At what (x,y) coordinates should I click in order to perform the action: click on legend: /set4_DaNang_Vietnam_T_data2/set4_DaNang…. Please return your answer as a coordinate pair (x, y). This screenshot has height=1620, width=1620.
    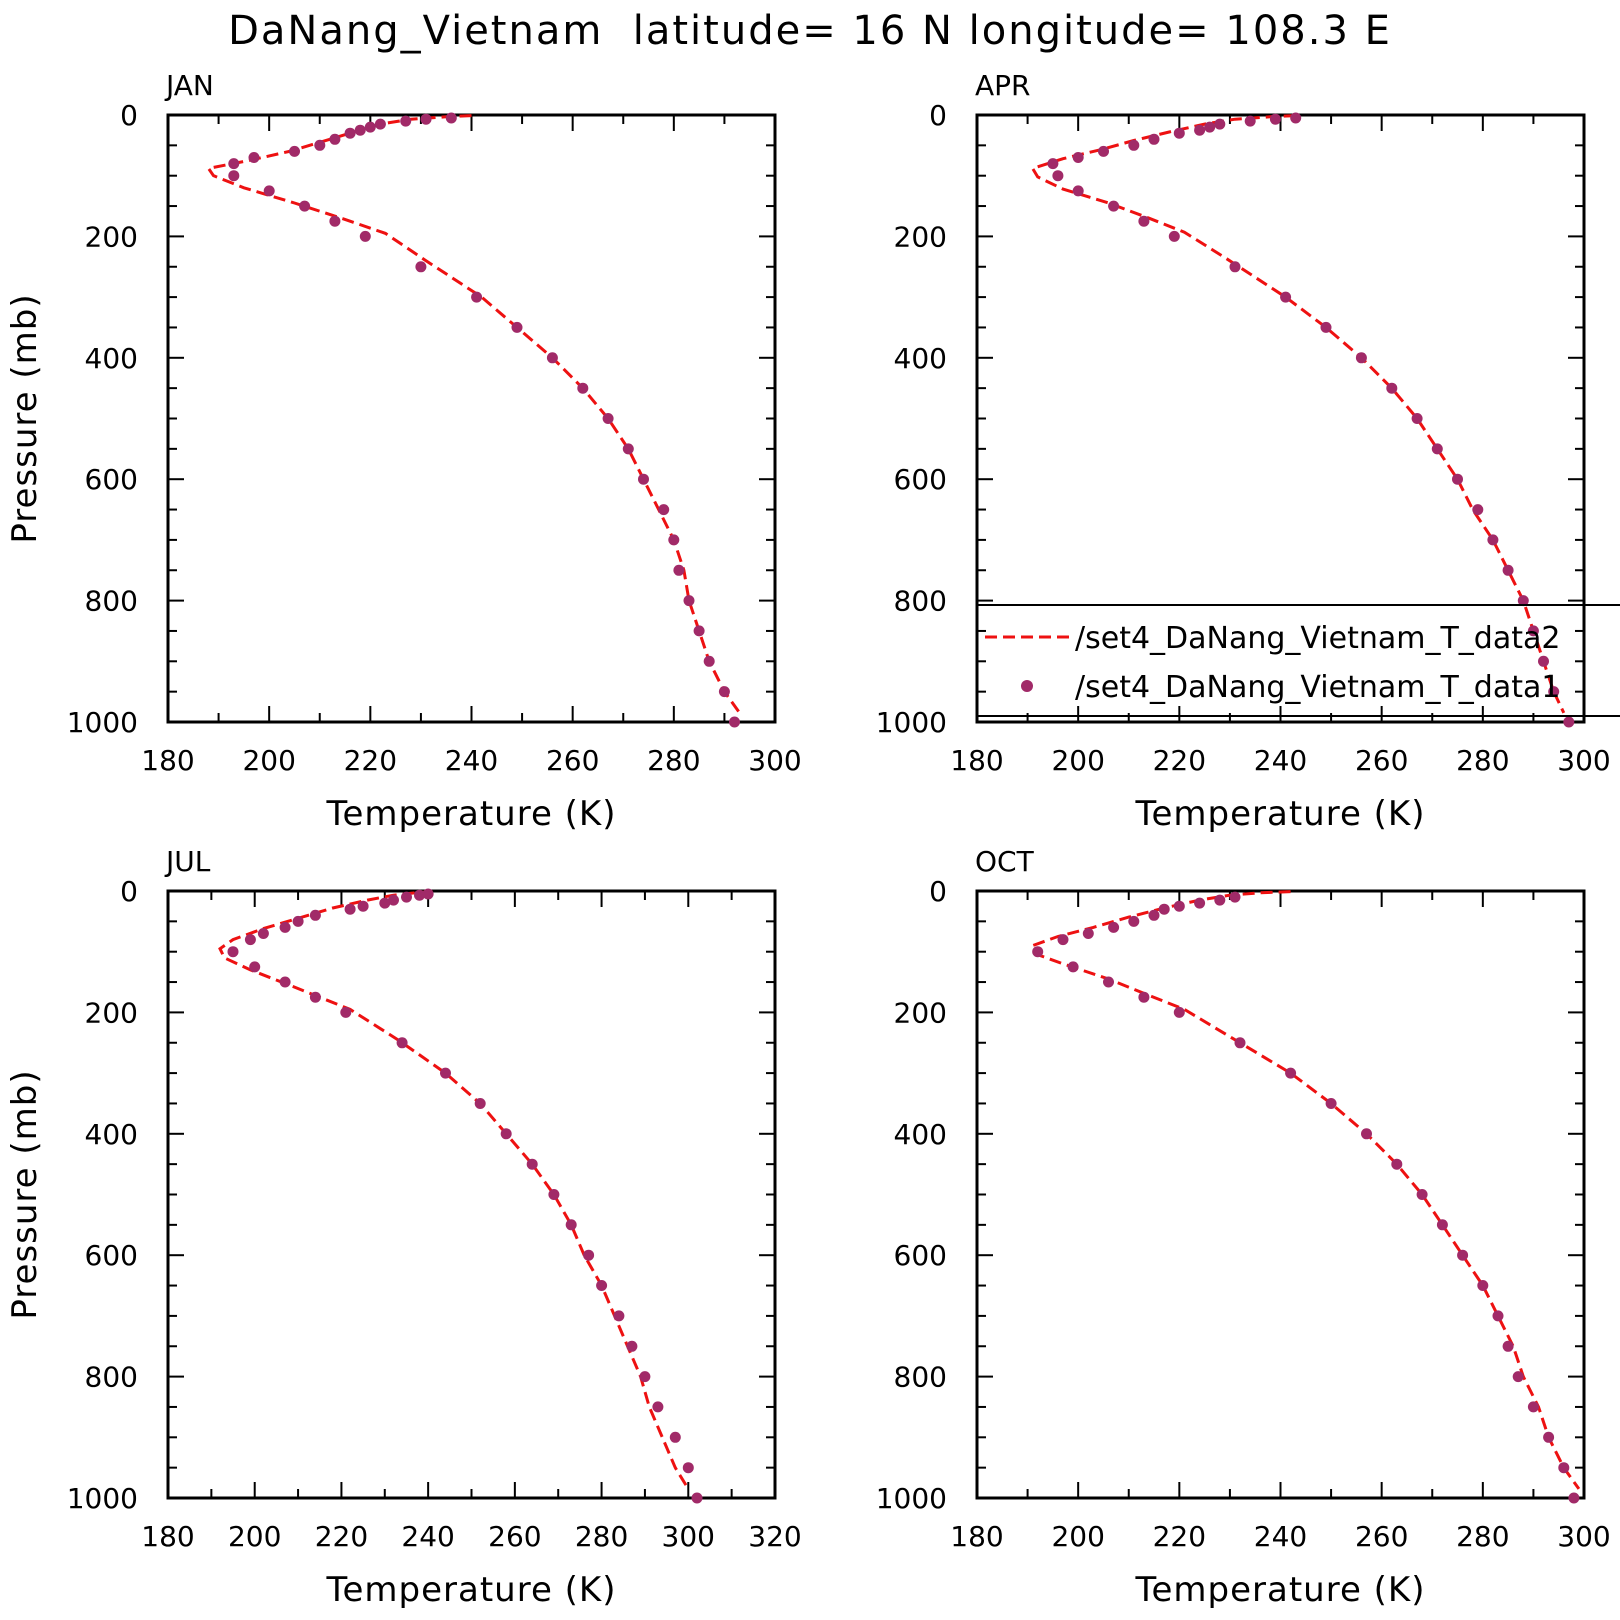
    Looking at the image, I should click on (1298, 660).